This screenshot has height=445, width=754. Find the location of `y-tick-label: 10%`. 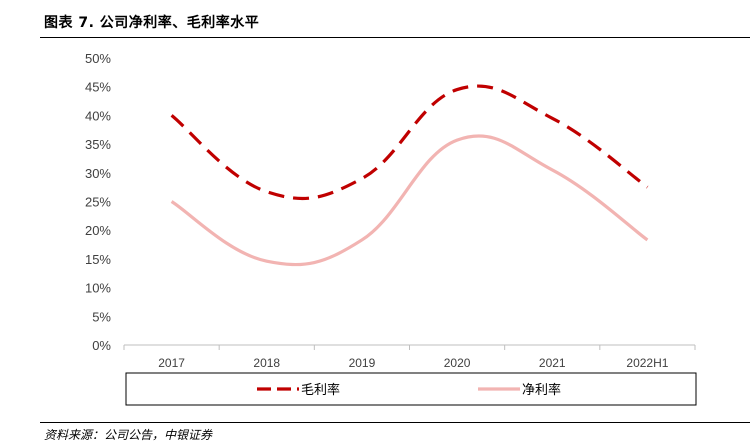

y-tick-label: 10% is located at coordinates (98, 288).